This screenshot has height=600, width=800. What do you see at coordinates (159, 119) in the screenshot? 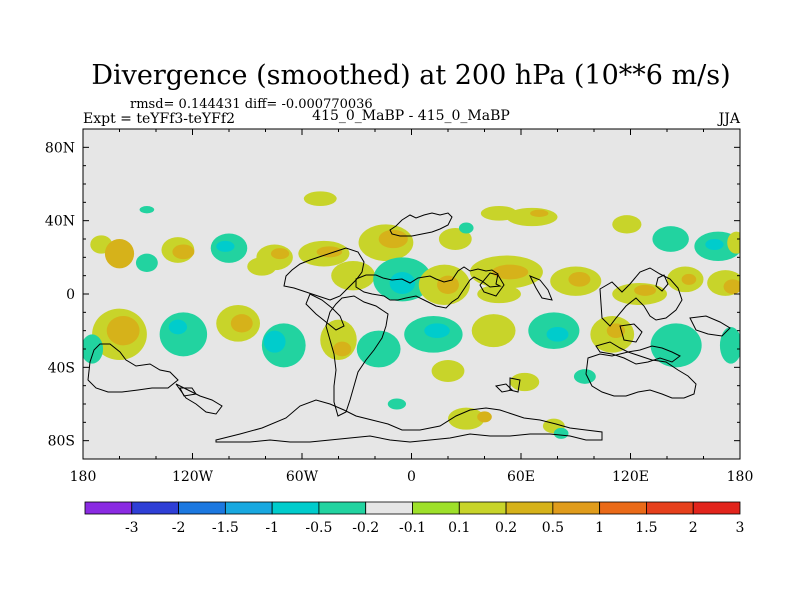
I see `expt-label: Expt = teYFf3-teYFf2` at bounding box center [159, 119].